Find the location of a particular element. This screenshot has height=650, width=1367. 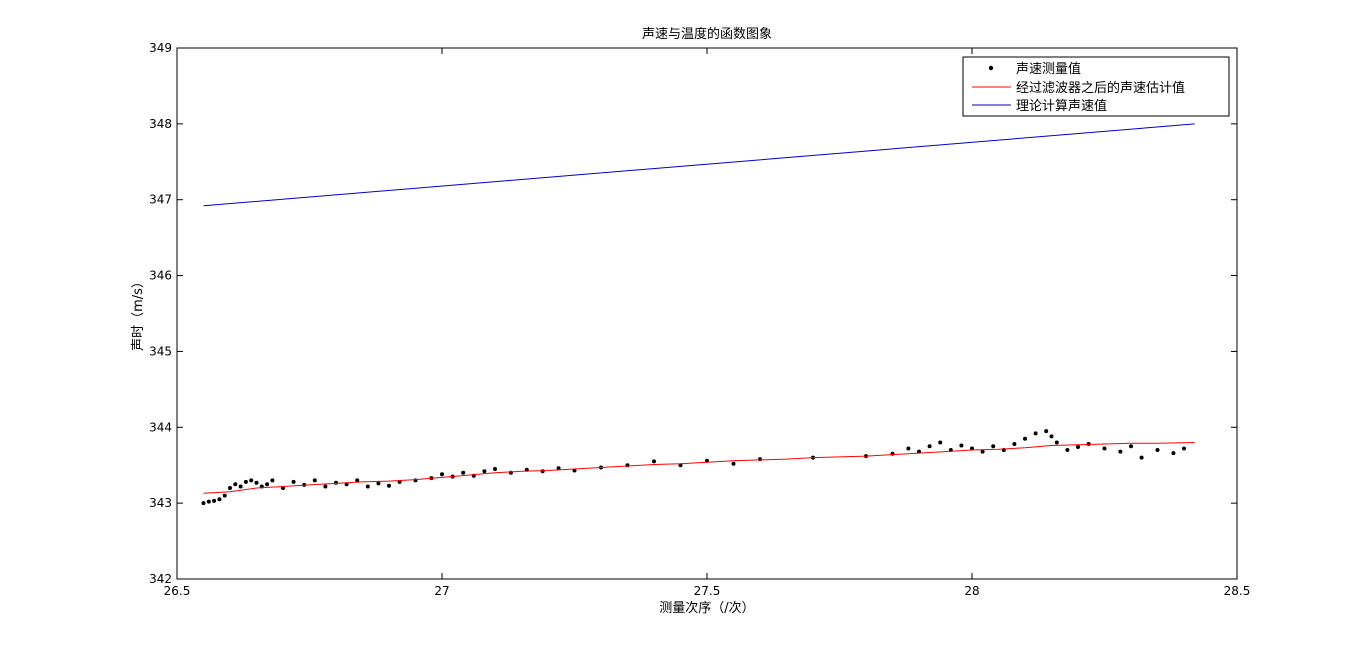

x-tick-label: 28 is located at coordinates (971, 591).